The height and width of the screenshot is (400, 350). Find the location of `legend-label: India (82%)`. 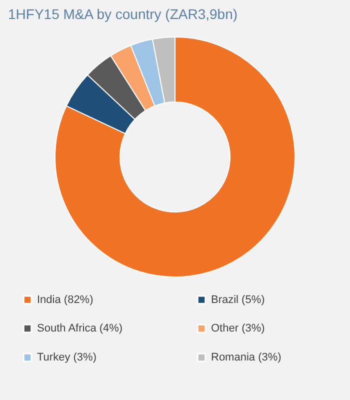

legend-label: India (82%) is located at coordinates (65, 300).